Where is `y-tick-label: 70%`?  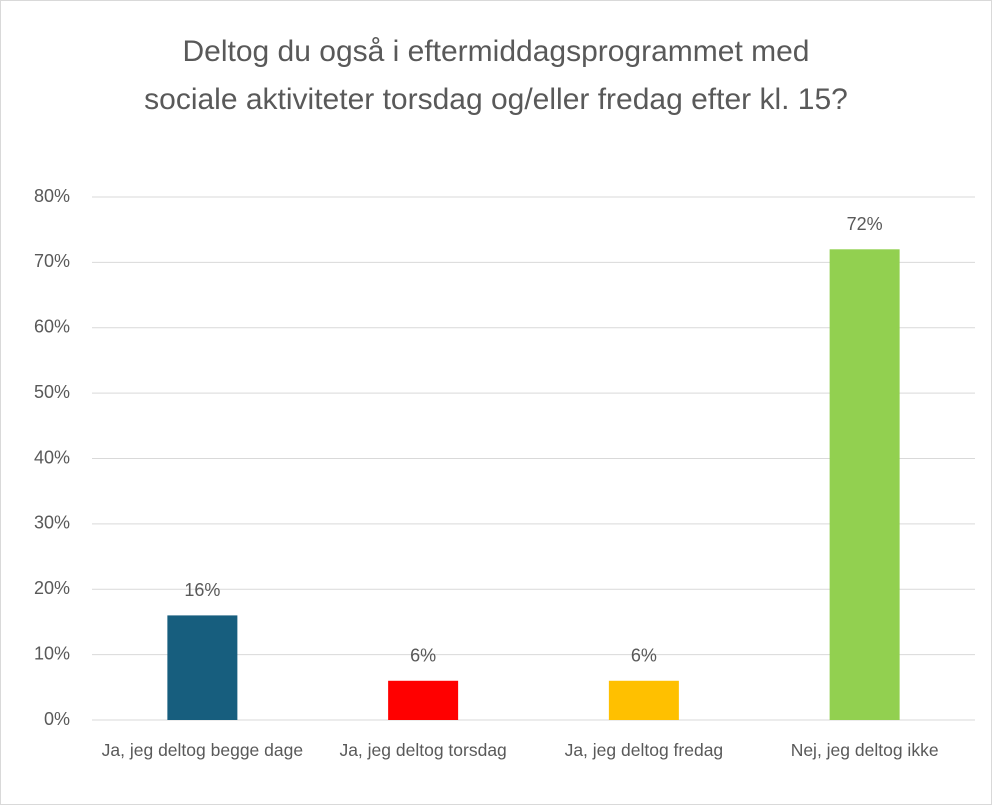 y-tick-label: 70% is located at coordinates (52, 261).